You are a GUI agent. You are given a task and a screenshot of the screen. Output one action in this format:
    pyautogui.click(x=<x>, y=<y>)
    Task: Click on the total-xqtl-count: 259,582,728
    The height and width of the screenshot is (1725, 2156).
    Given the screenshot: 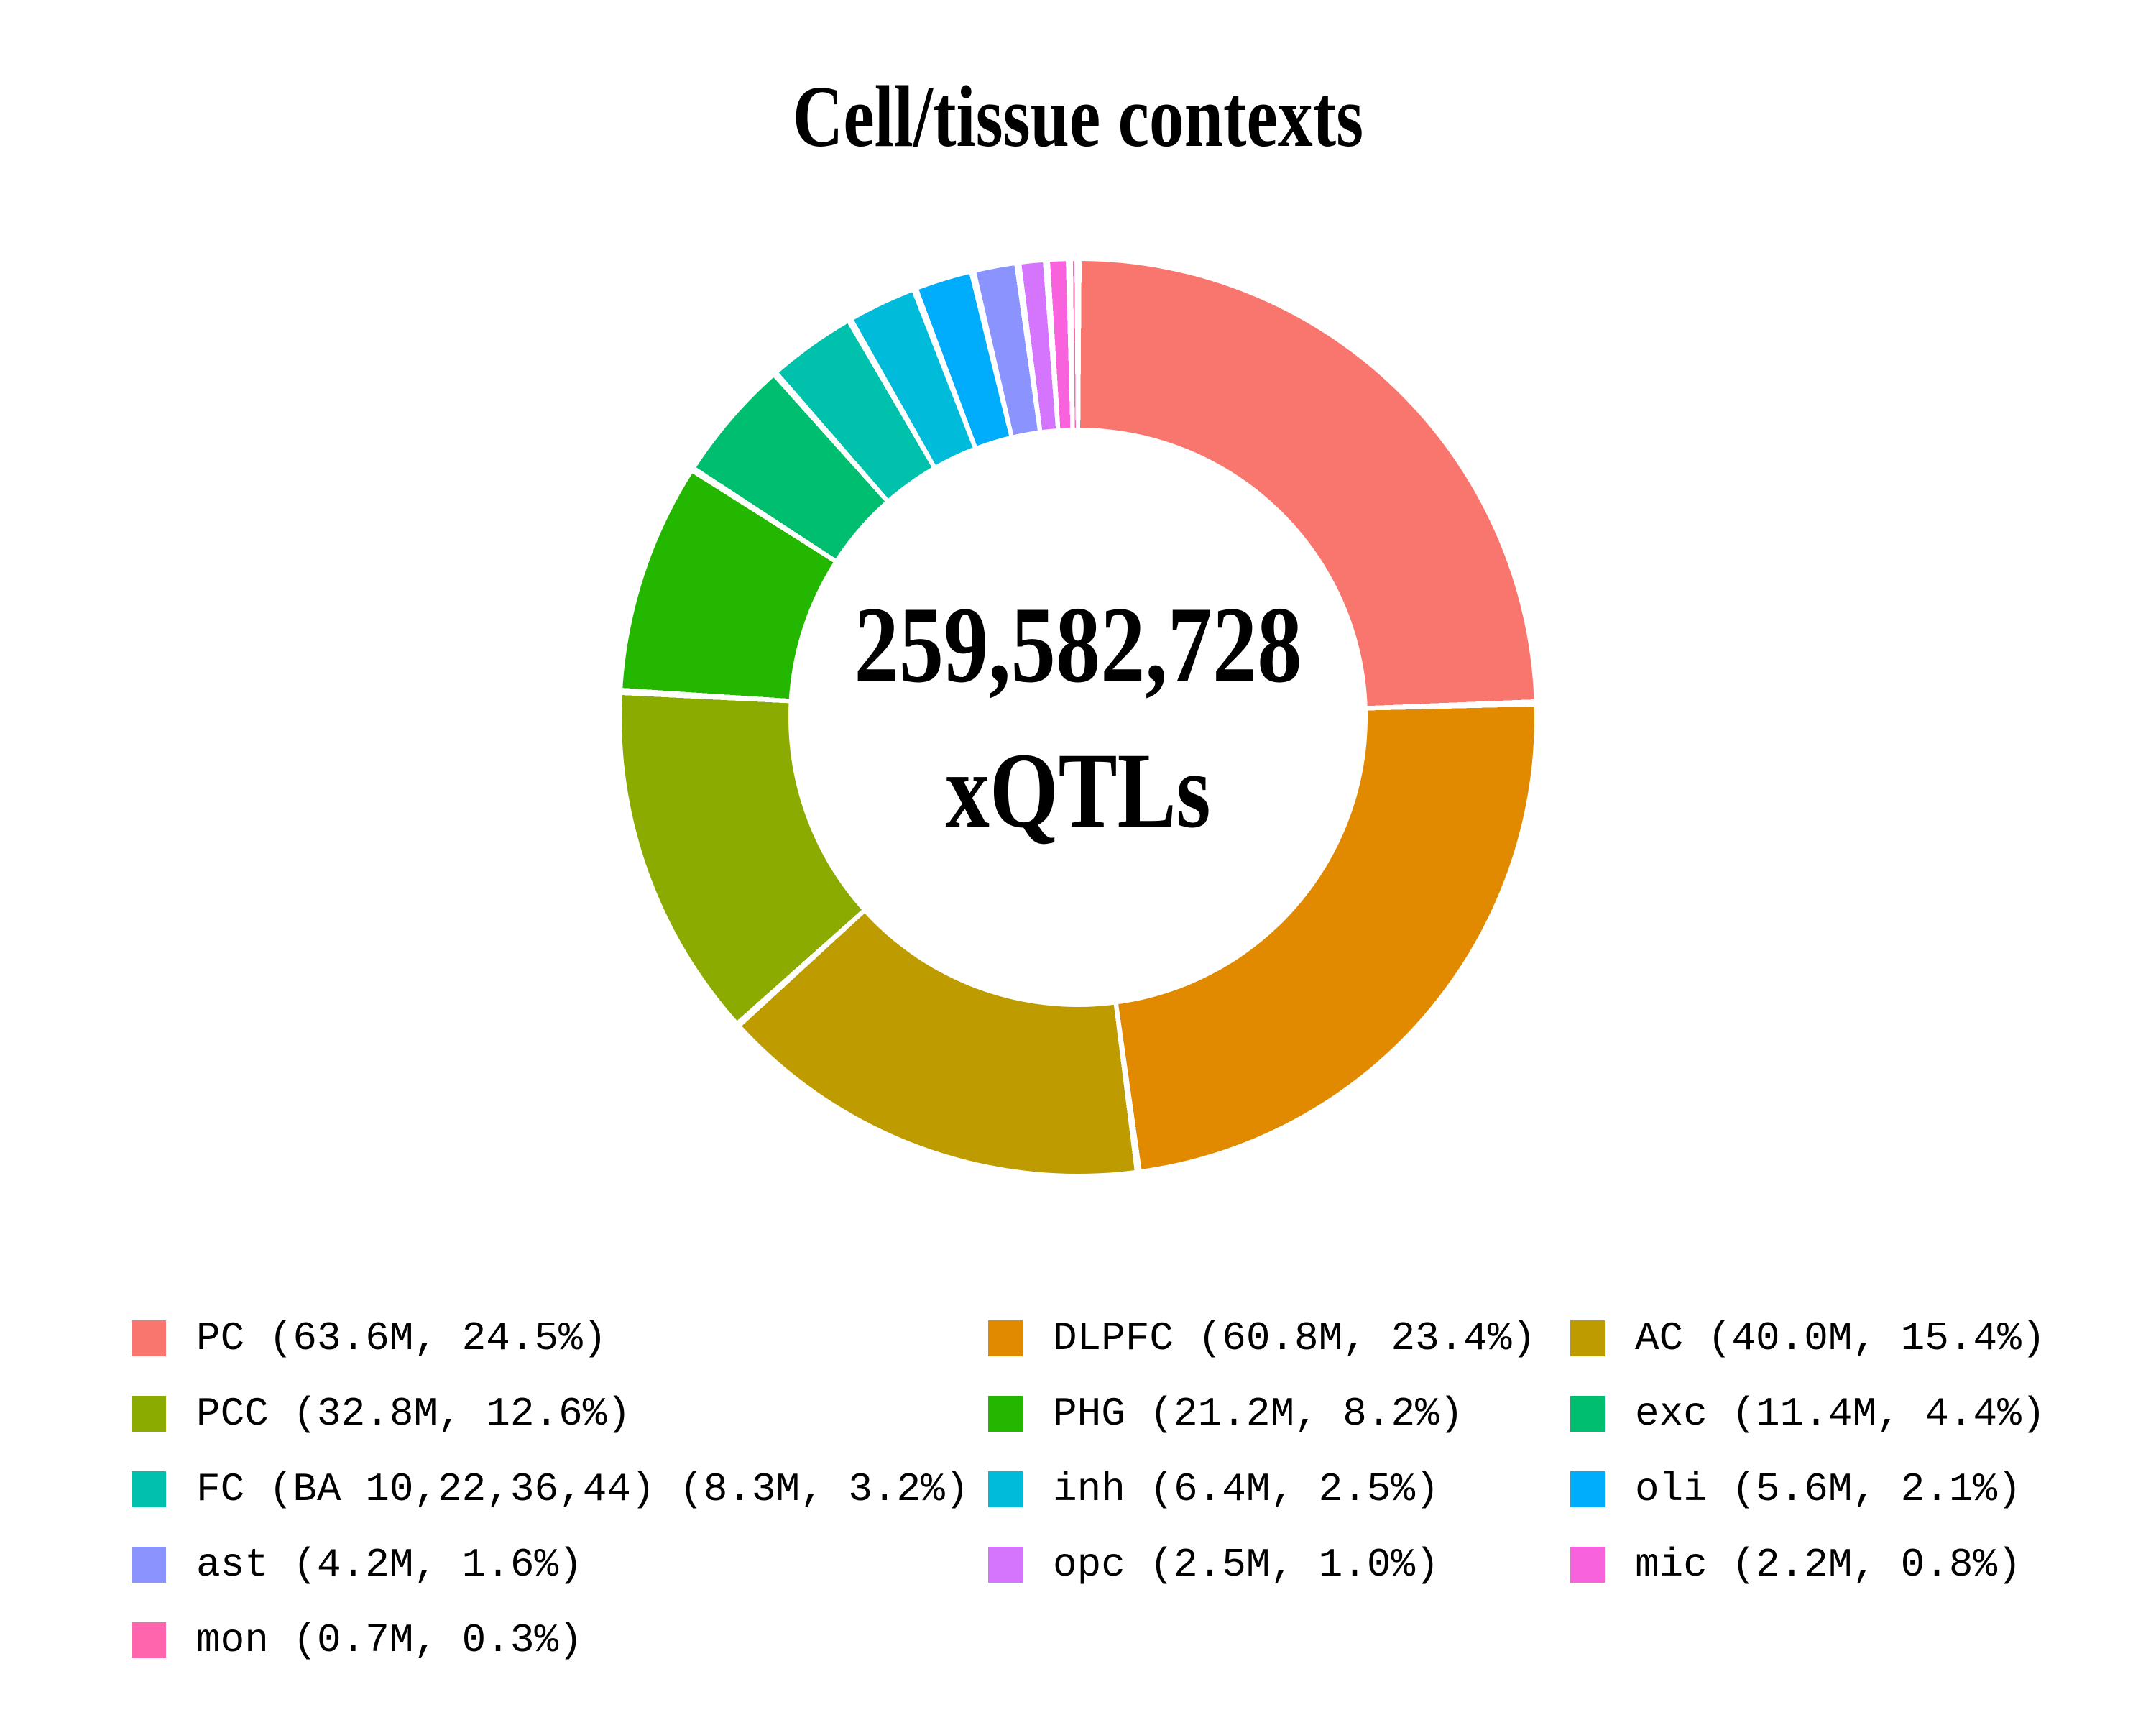 What is the action you would take?
    pyautogui.click(x=1078, y=644)
    